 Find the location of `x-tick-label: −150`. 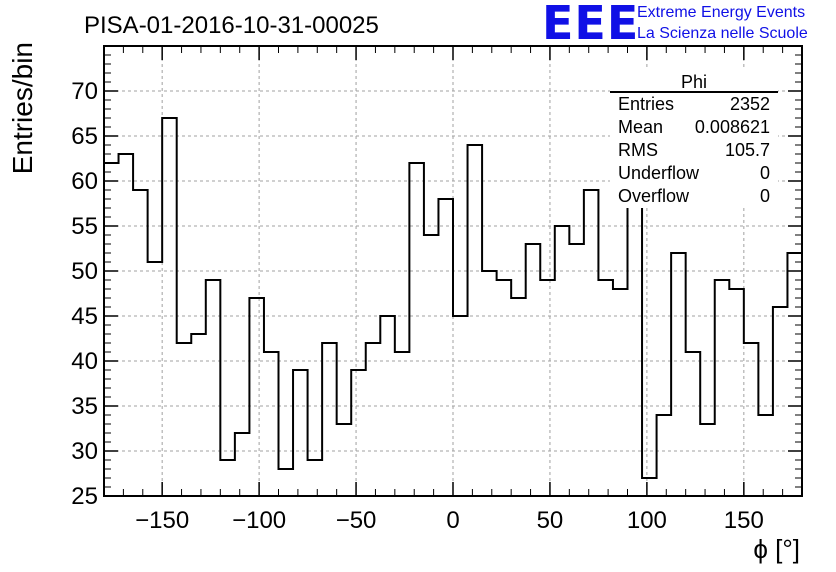

x-tick-label: −150 is located at coordinates (162, 520).